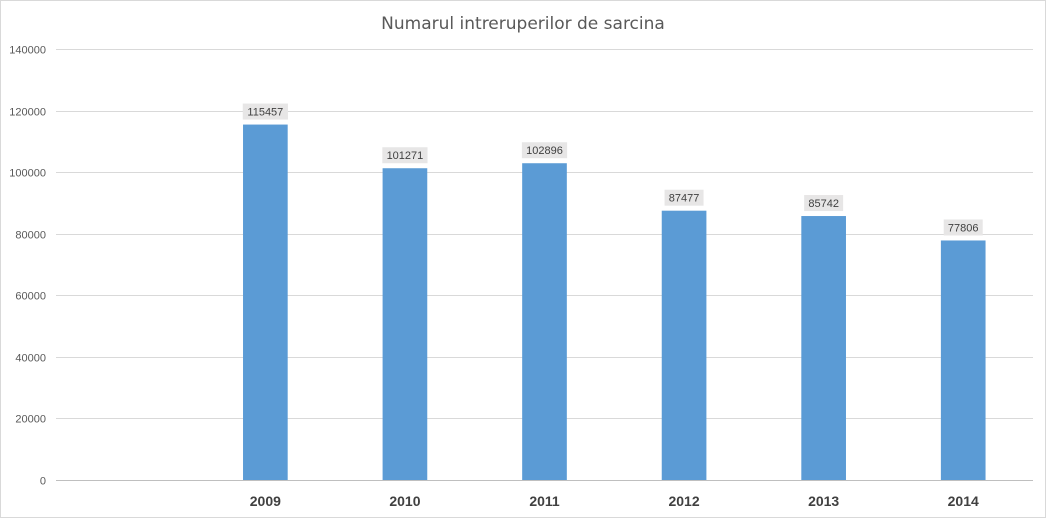 This screenshot has height=518, width=1046. I want to click on x-tick-label: 2009, so click(265, 501).